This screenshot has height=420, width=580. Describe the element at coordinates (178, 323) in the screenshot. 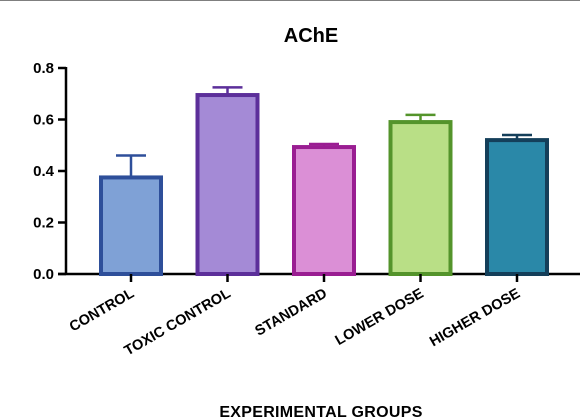

I see `x-tick-label: TOXIC CONTROL` at that location.